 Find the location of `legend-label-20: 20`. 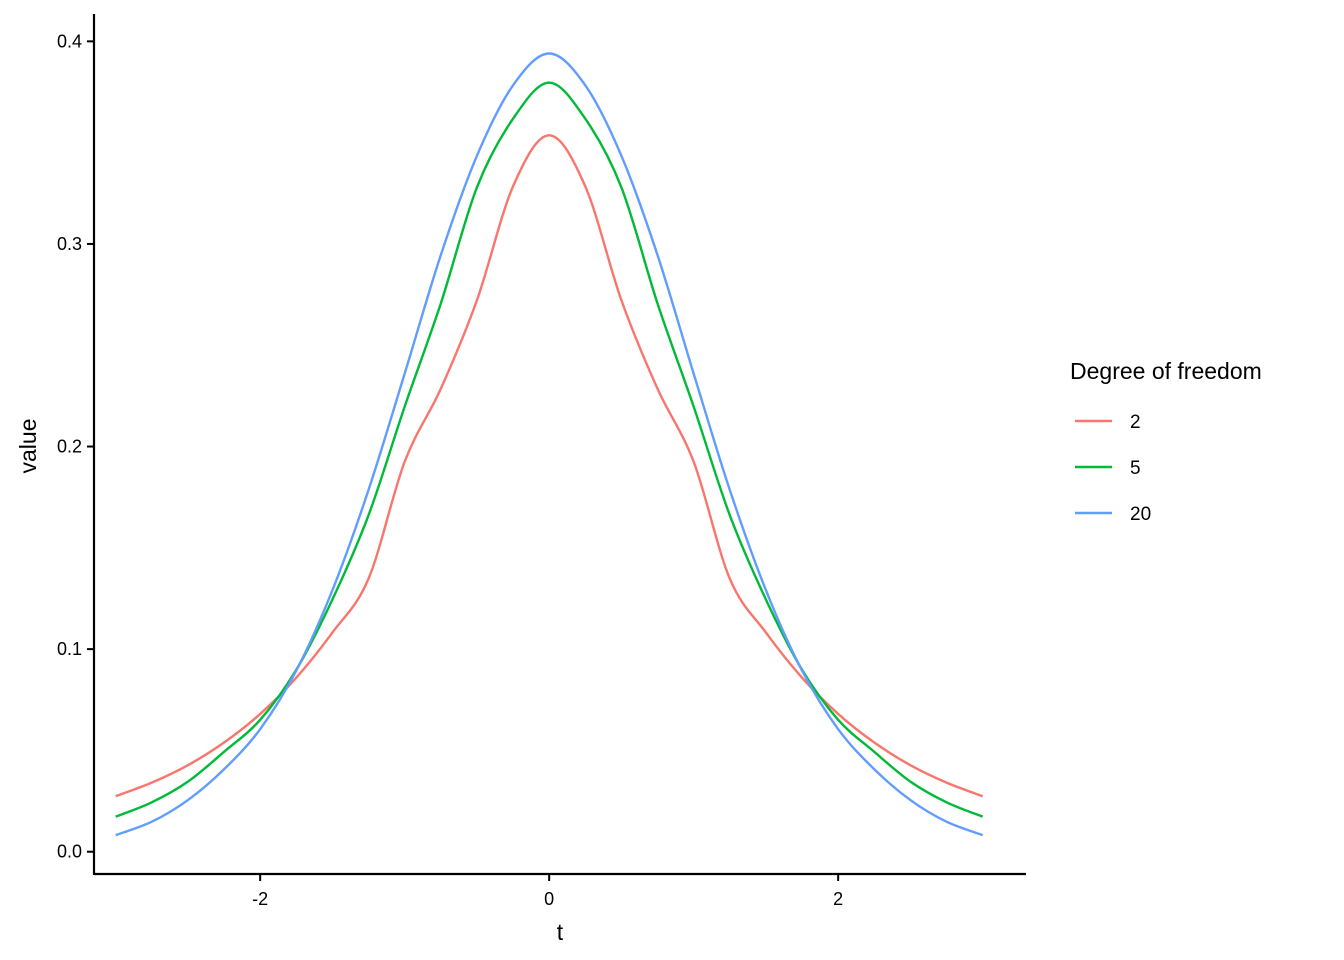

legend-label-20: 20 is located at coordinates (1140, 514).